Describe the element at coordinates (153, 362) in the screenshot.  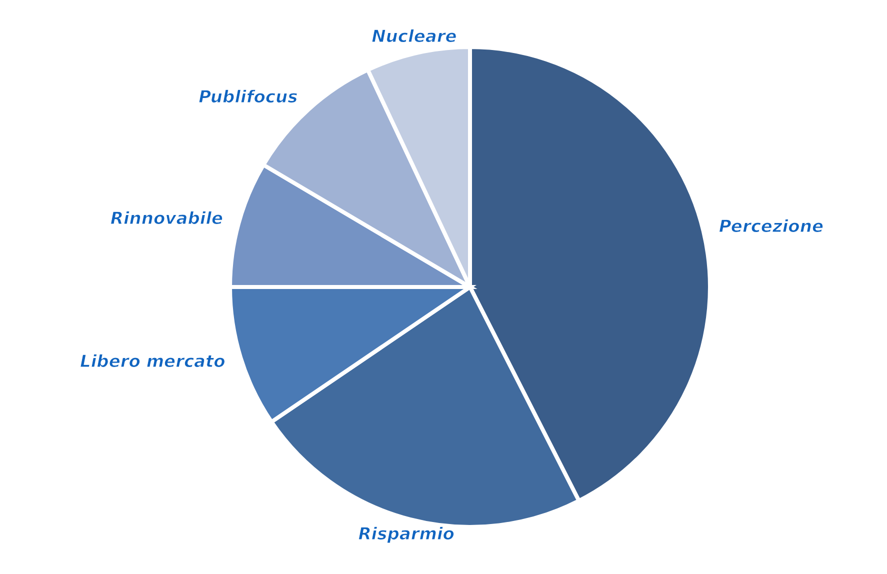
I see `slice-label: Libero mercato` at that location.